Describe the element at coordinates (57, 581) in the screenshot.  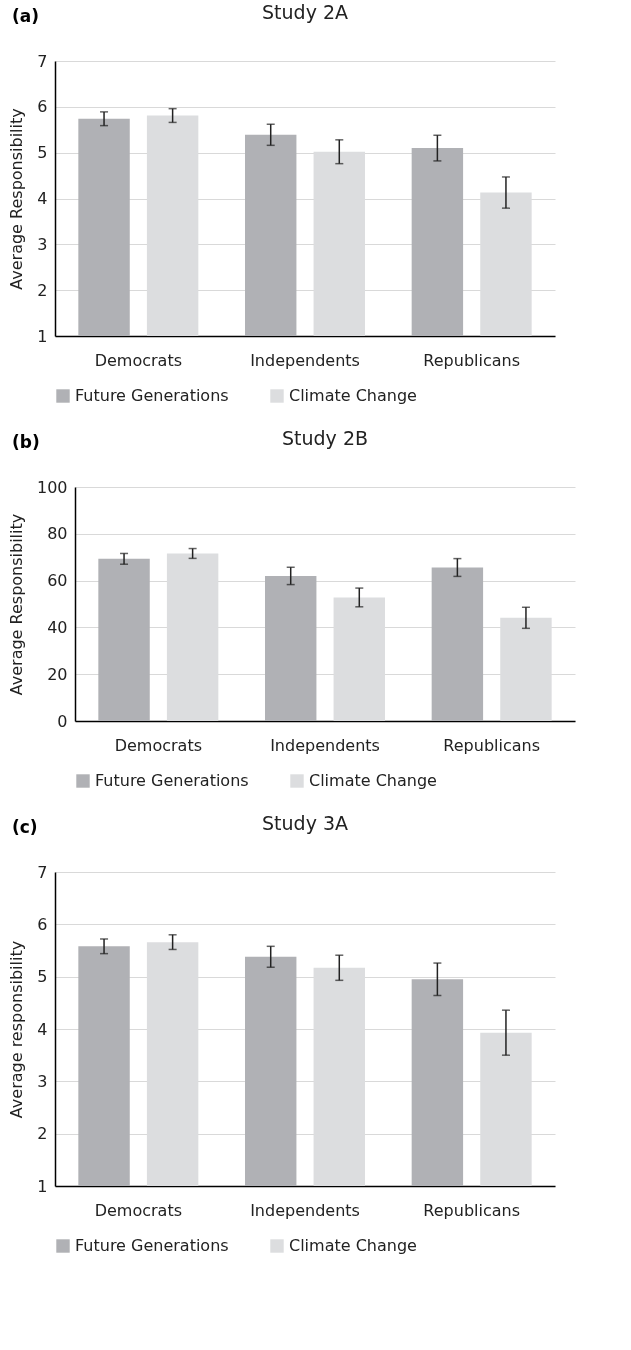
I see `y-tick-label: 60` at that location.